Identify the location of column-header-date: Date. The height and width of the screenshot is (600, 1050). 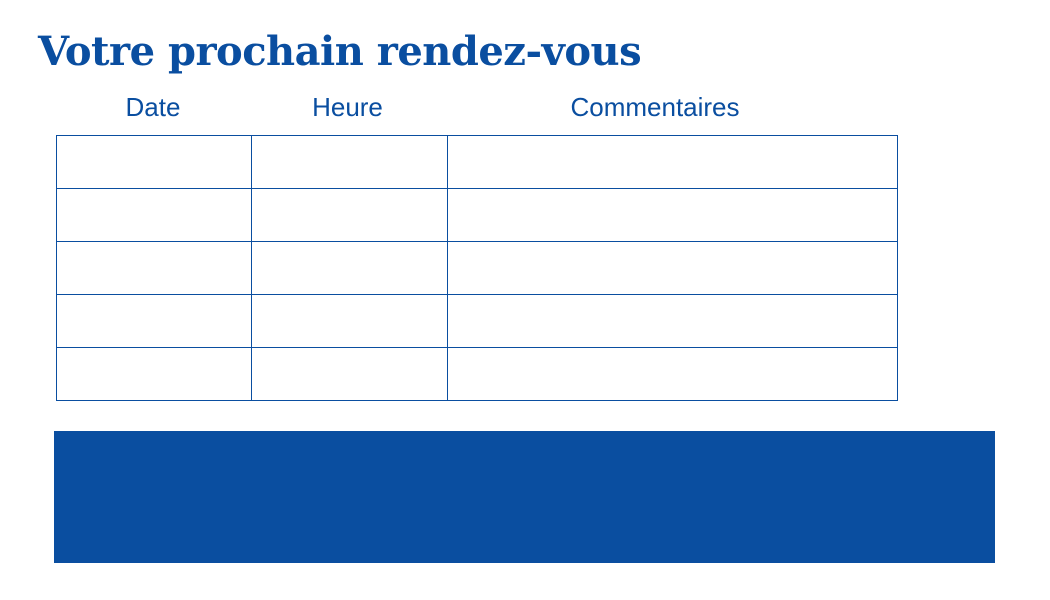
(153, 107).